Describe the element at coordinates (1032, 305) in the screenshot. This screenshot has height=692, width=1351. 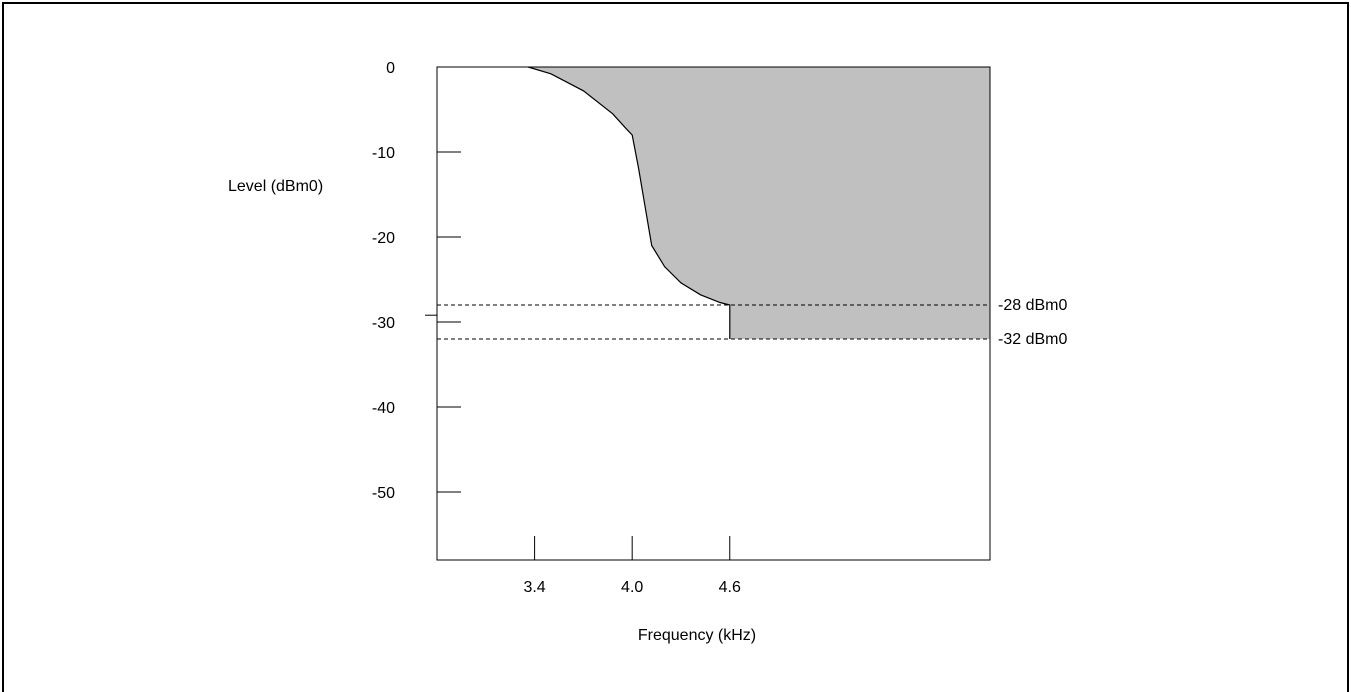
I see `reference-line-label: -28 dBm0` at that location.